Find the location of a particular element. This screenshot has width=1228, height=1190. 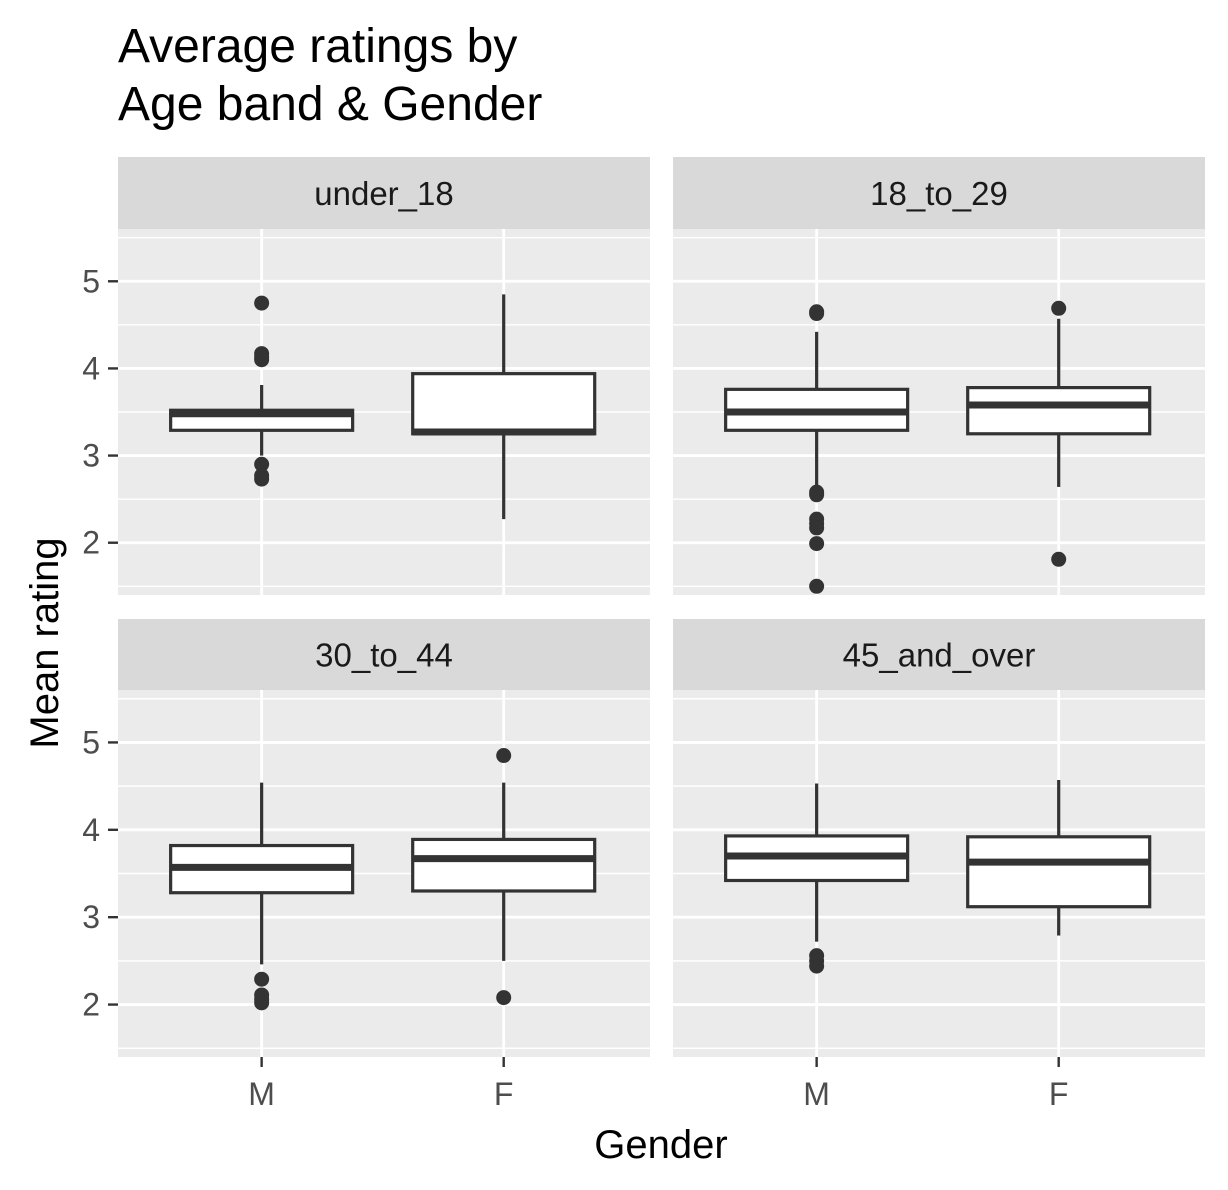

y-axis-title: Mean rating is located at coordinates (45, 642).